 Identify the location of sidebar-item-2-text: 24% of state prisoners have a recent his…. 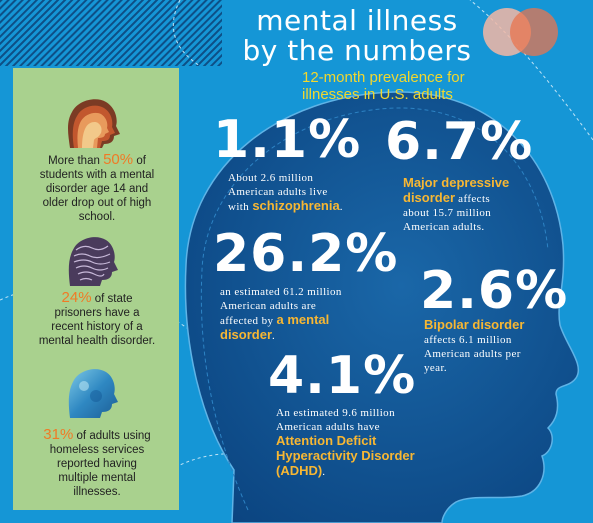
(97, 318).